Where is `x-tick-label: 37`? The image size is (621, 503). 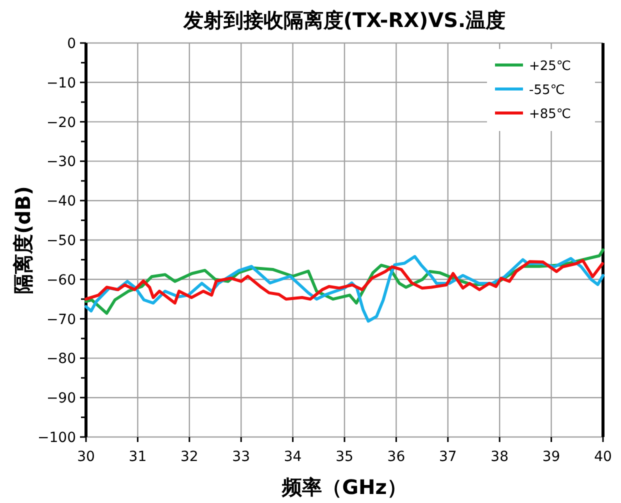 x-tick-label: 37 is located at coordinates (447, 457).